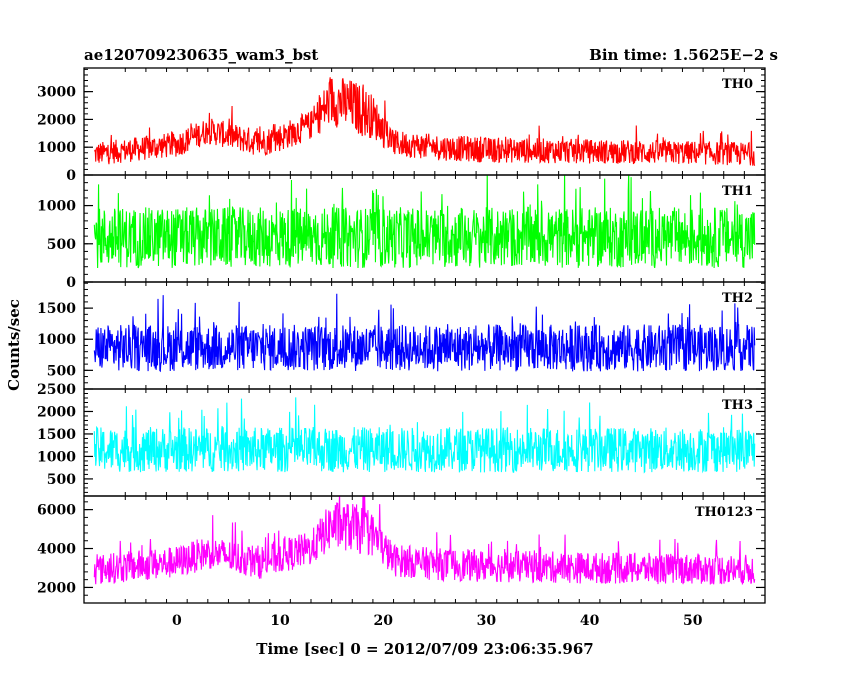 The width and height of the screenshot is (850, 680). What do you see at coordinates (737, 191) in the screenshot?
I see `panel-label-th1: TH1` at bounding box center [737, 191].